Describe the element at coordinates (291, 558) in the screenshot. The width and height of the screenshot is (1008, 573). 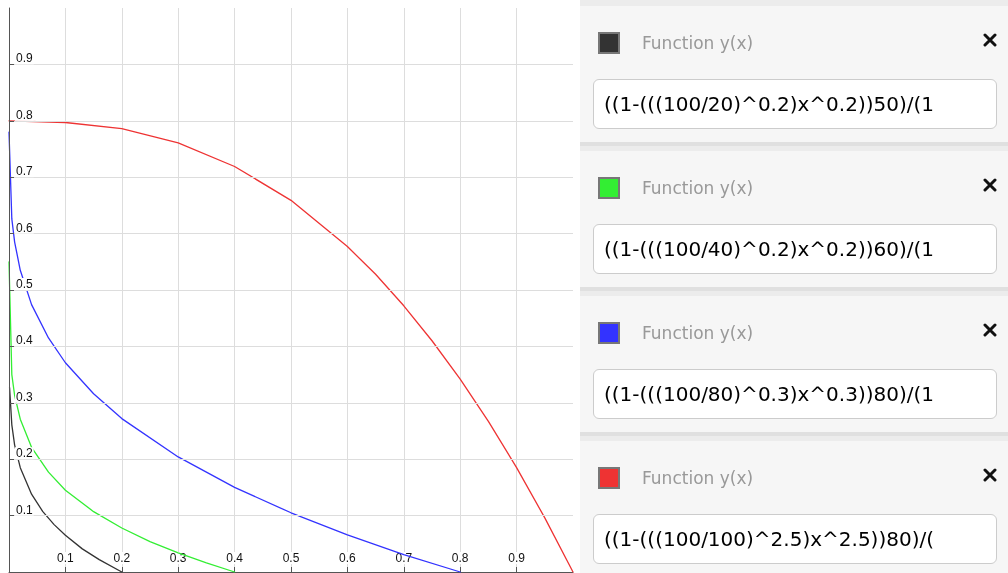
I see `x-tick-label: 0.5` at that location.